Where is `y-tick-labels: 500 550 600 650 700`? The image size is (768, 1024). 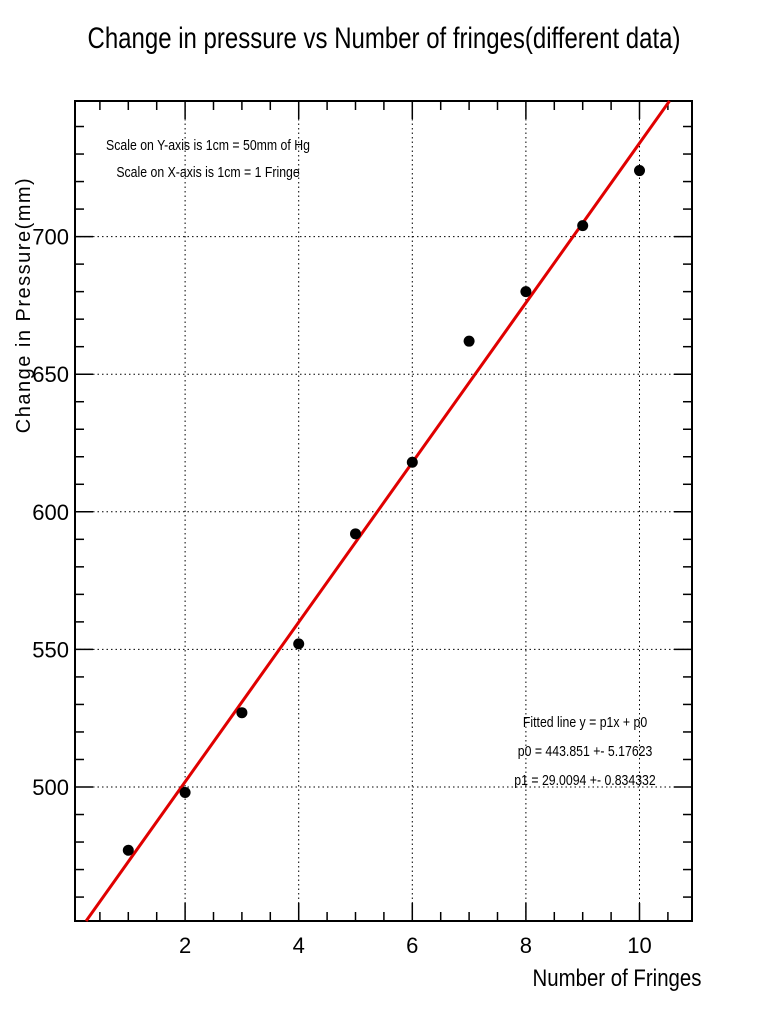 y-tick-labels: 500 550 600 650 700 is located at coordinates (50, 512).